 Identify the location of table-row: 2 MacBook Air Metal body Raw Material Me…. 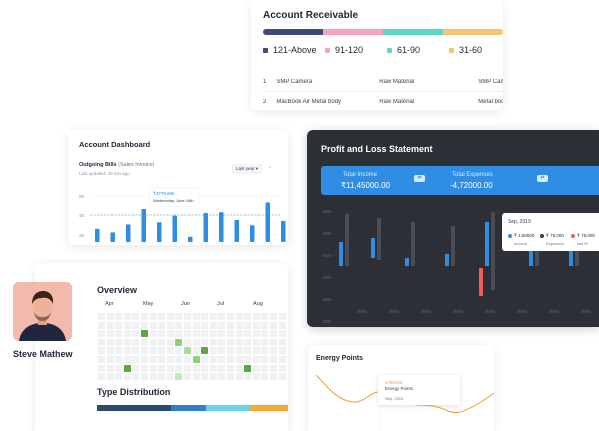
(383, 101).